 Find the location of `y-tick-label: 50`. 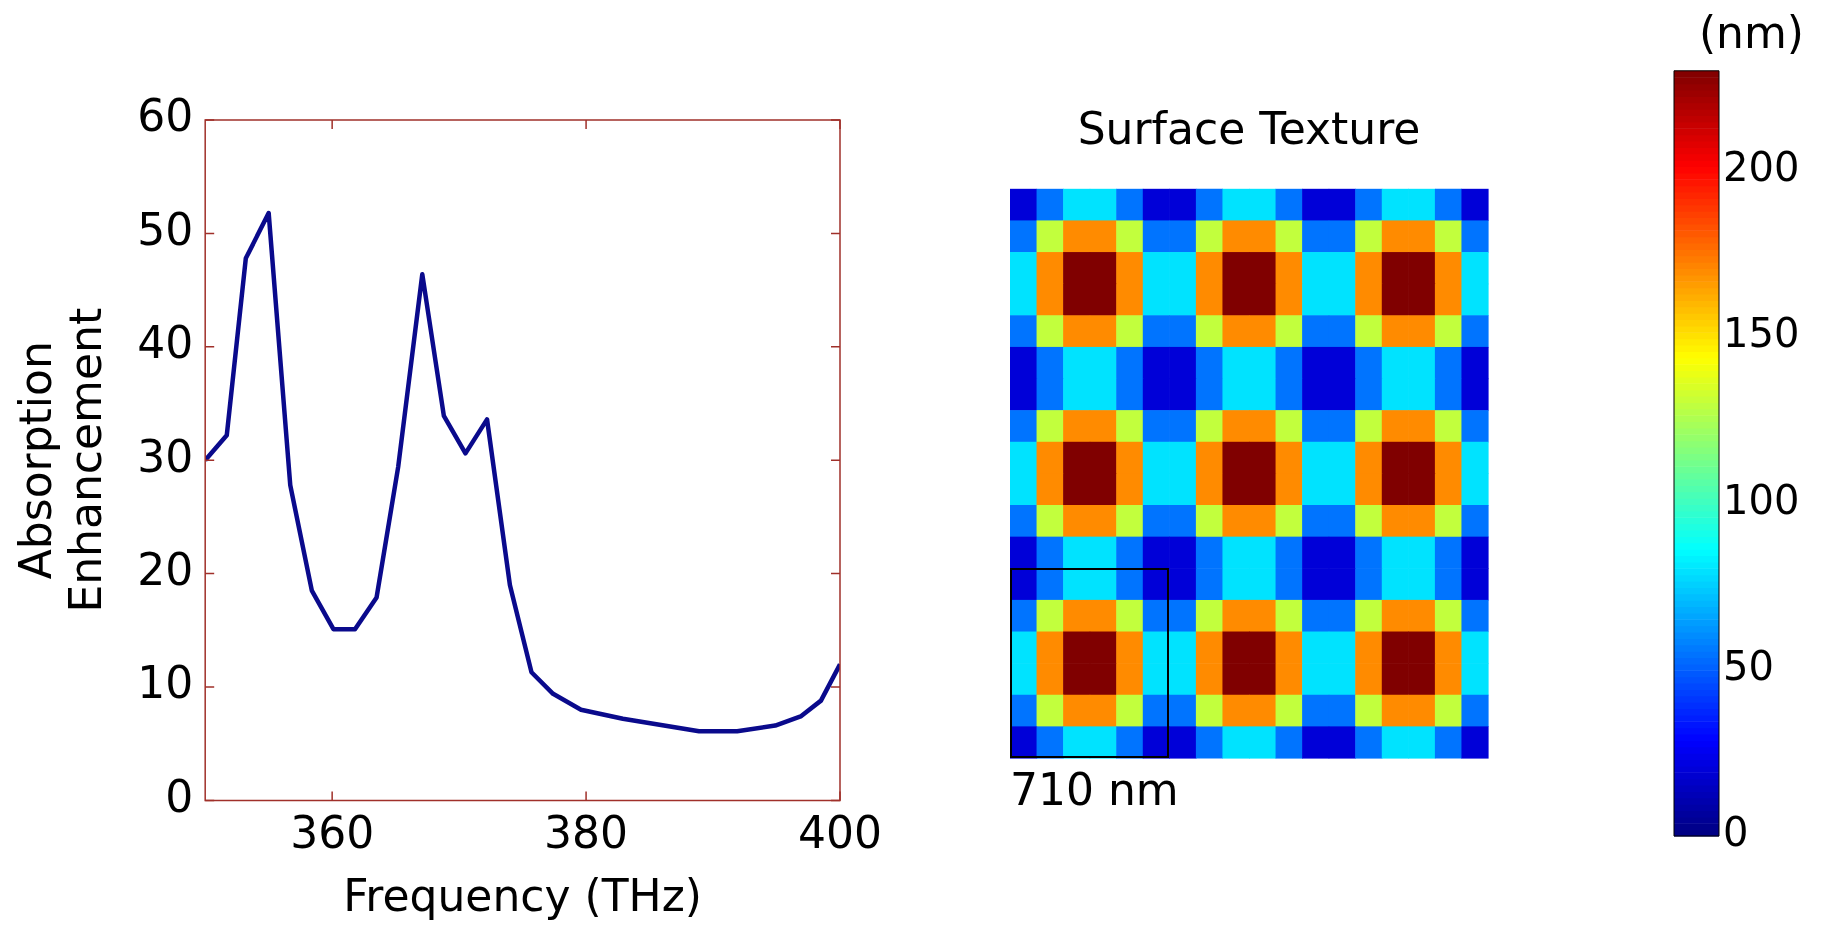

y-tick-label: 50 is located at coordinates (165, 229).